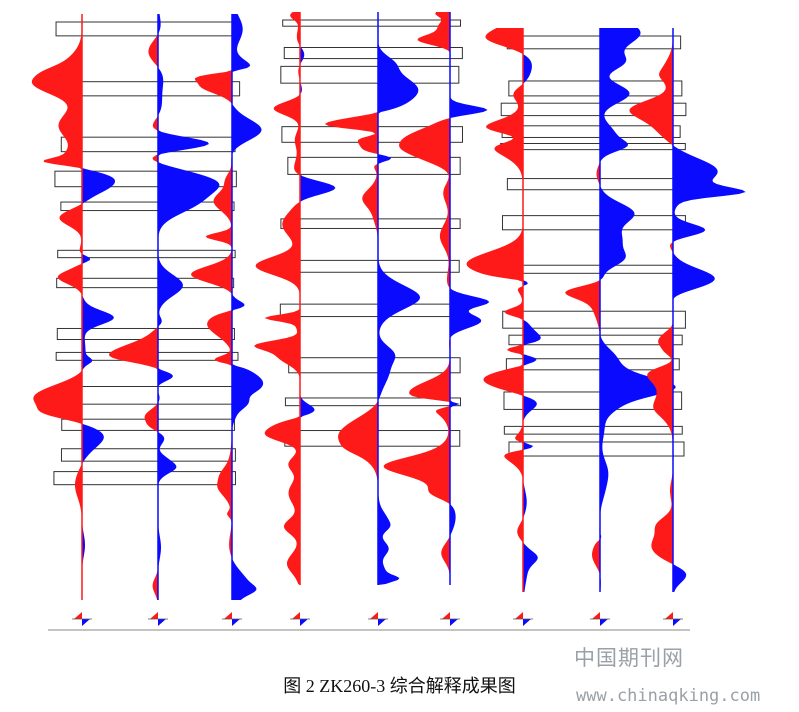 The image size is (799, 712). Describe the element at coordinates (629, 658) in the screenshot. I see `watermark-site: 中国期刊网` at that location.